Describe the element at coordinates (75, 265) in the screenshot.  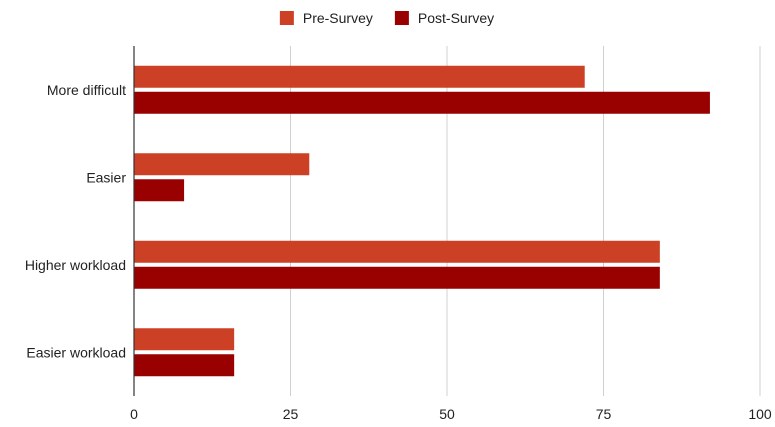
I see `category-label-higher-workload: Higher workload` at that location.